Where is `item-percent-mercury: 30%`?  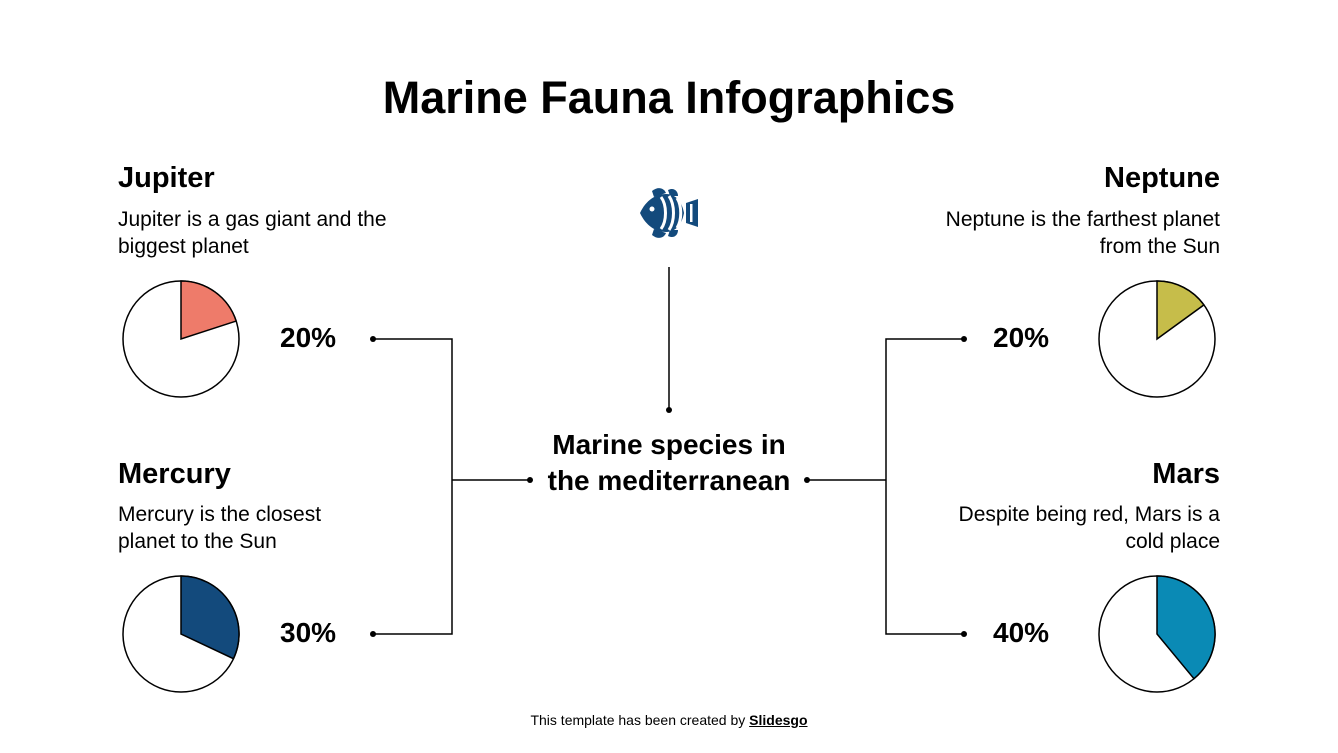
item-percent-mercury: 30% is located at coordinates (308, 632).